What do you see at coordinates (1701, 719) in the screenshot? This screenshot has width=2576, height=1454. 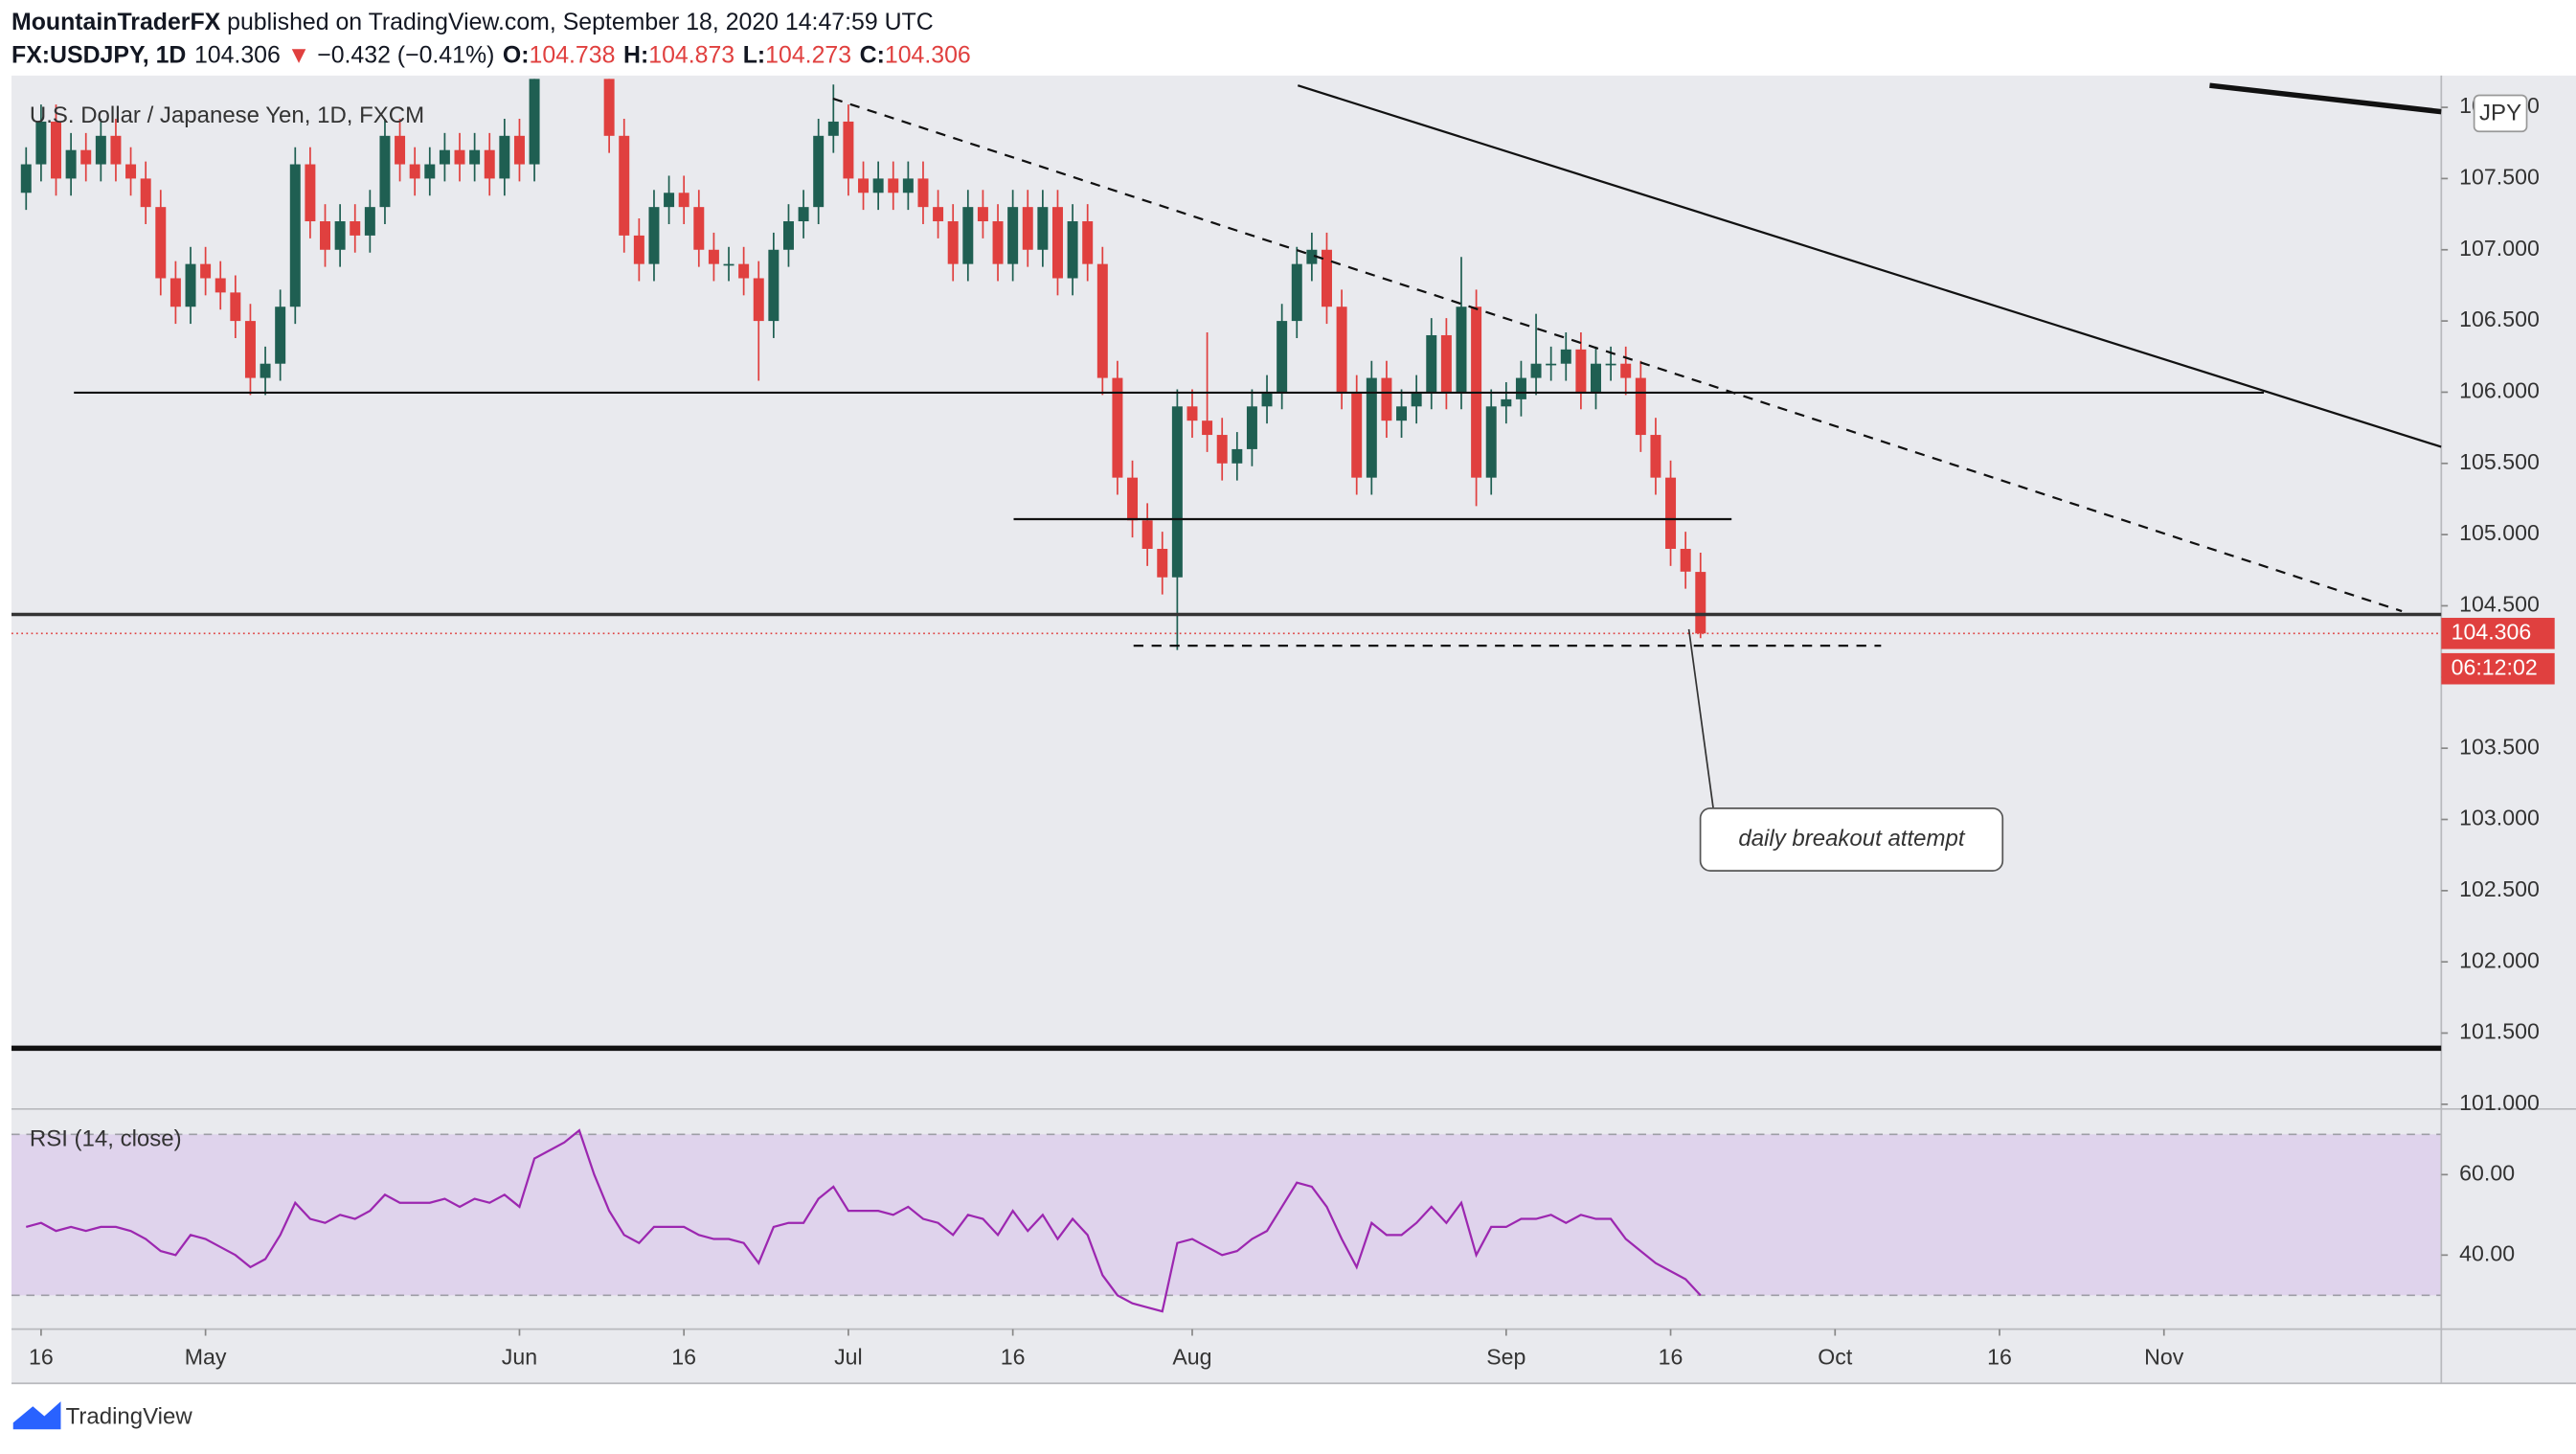 I see `callout-pointer` at bounding box center [1701, 719].